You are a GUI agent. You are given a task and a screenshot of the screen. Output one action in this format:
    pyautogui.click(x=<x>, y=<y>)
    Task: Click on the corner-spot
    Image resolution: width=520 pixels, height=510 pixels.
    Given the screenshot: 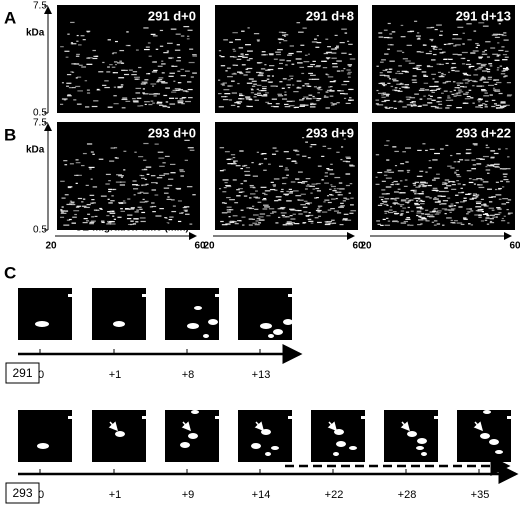 What is the action you would take?
    pyautogui.click(x=70, y=417)
    